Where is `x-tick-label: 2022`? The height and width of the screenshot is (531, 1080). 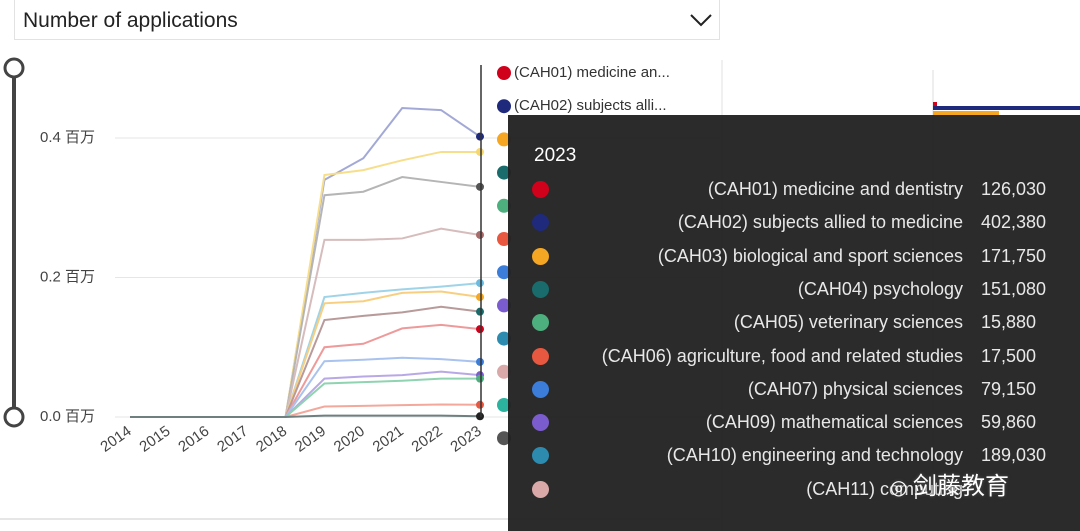 x-tick-label: 2022 is located at coordinates (427, 439).